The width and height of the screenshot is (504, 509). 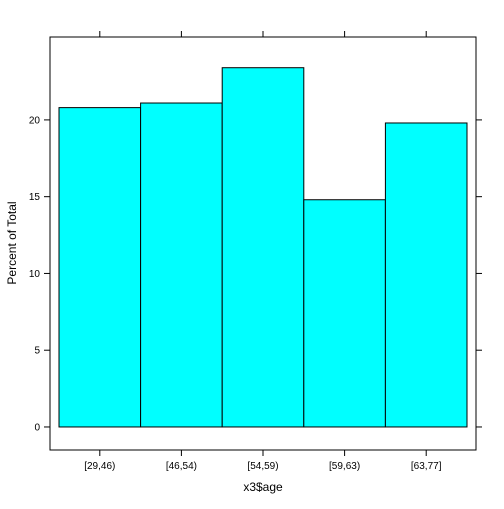 I want to click on x-tick-label-3: [59,63), so click(x=344, y=466).